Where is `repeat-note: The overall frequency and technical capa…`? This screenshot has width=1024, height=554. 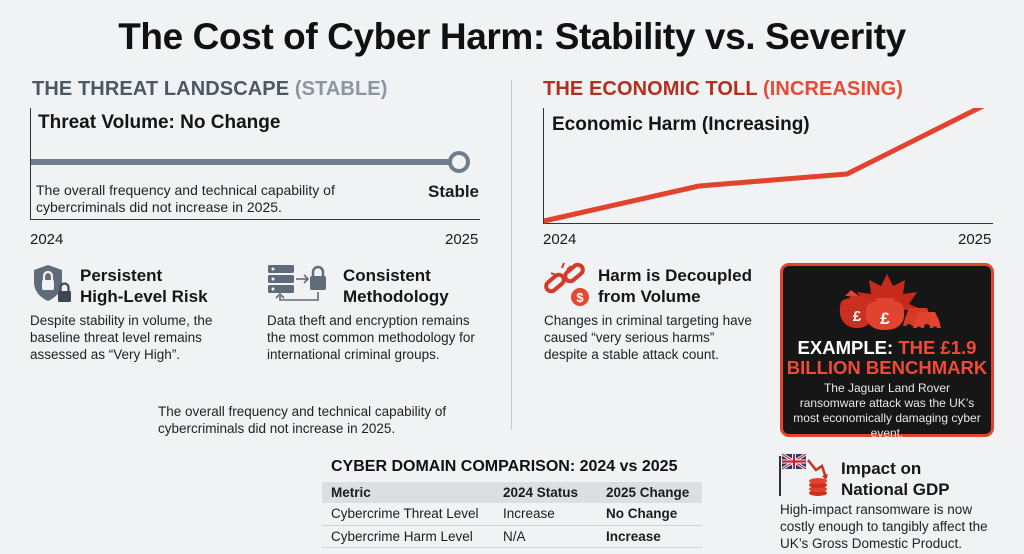
repeat-note: The overall frequency and technical capa… is located at coordinates (302, 420).